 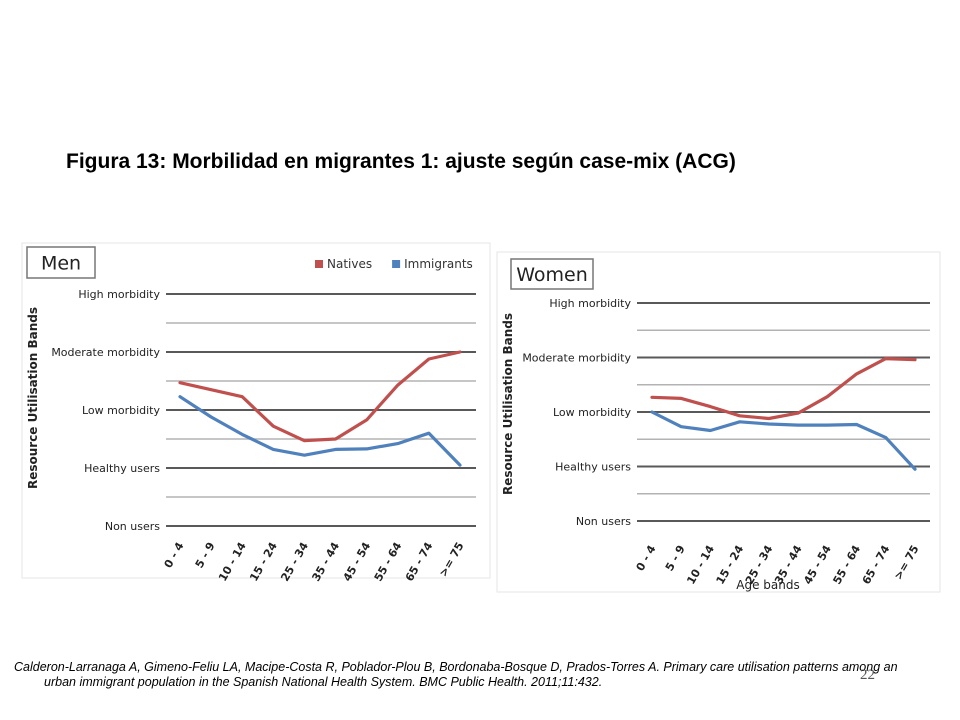 What do you see at coordinates (603, 521) in the screenshot?
I see `women-y-tick-label: Non users` at bounding box center [603, 521].